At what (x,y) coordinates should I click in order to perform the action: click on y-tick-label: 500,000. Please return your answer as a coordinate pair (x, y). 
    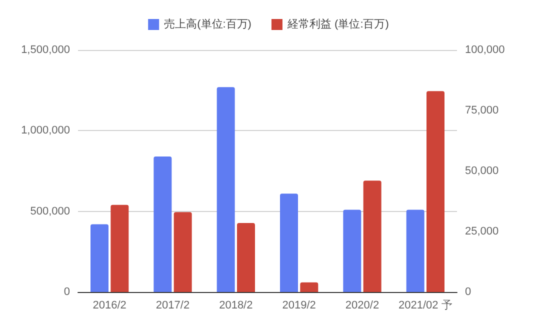
    Looking at the image, I should click on (50, 211).